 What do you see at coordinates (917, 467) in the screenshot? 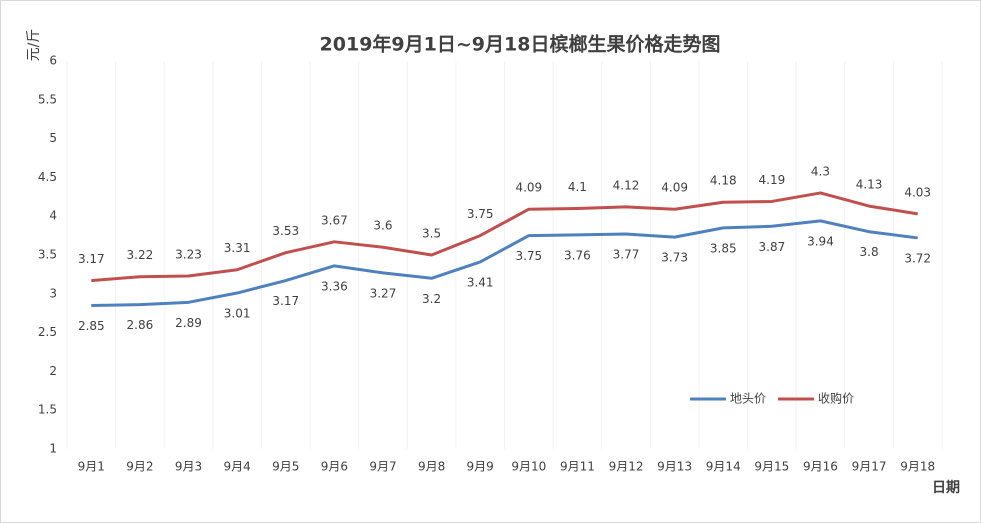
I see `x-tick-label: 9月18` at bounding box center [917, 467].